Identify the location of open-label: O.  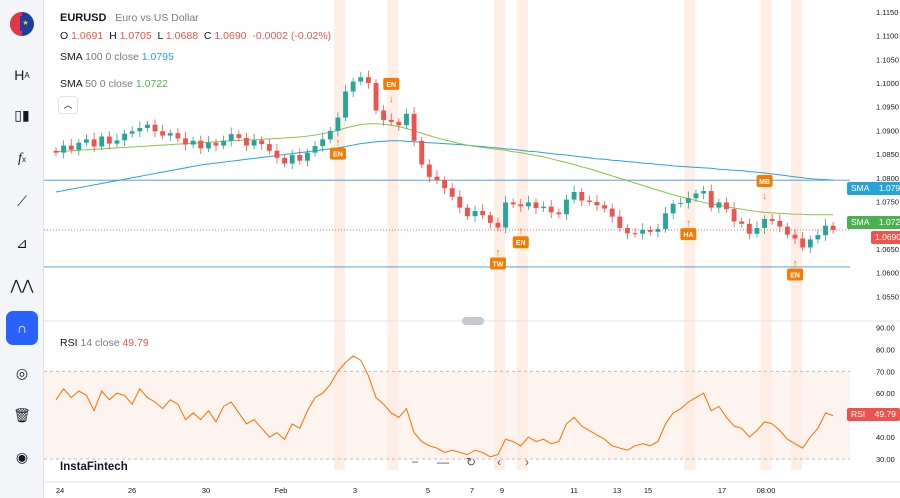
(64, 36).